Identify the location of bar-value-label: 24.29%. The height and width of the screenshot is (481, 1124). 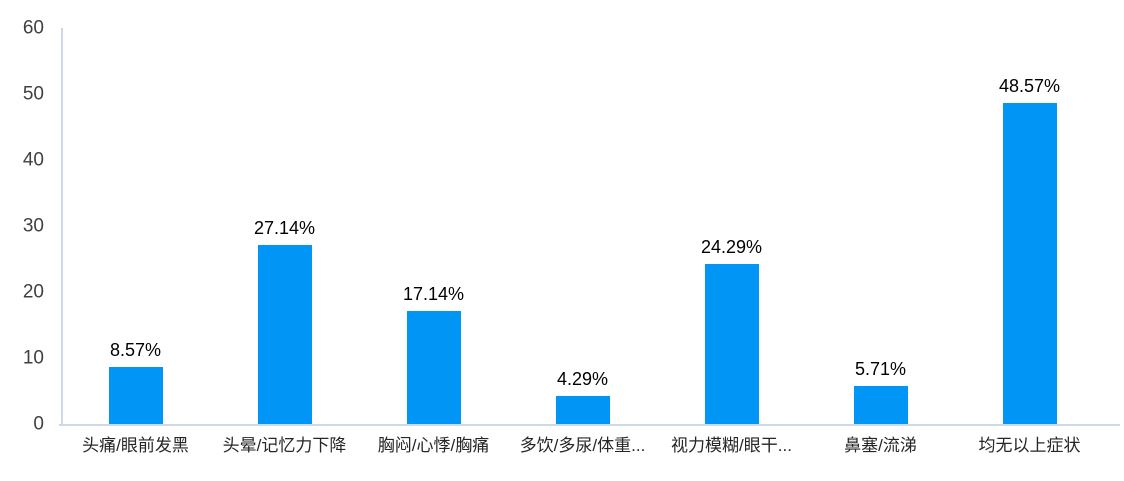
(731, 246).